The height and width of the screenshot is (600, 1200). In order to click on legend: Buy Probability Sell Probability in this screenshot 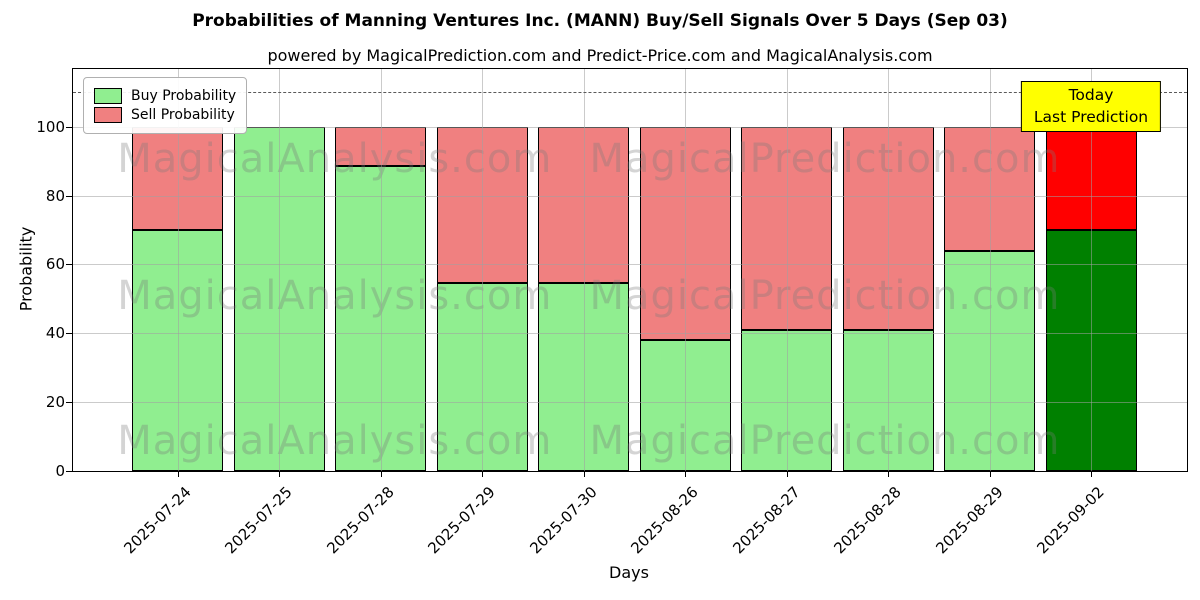, I will do `click(165, 105)`.